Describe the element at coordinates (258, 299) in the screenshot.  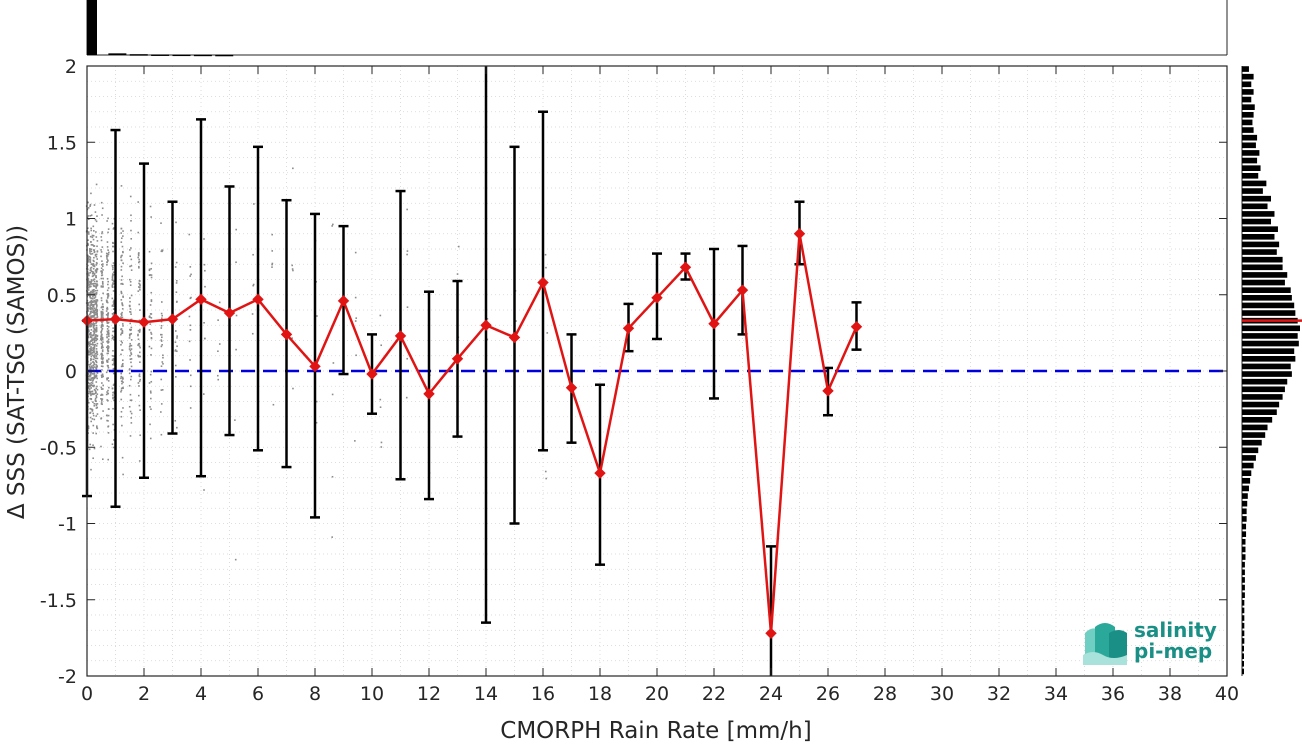
I see `mean-point` at that location.